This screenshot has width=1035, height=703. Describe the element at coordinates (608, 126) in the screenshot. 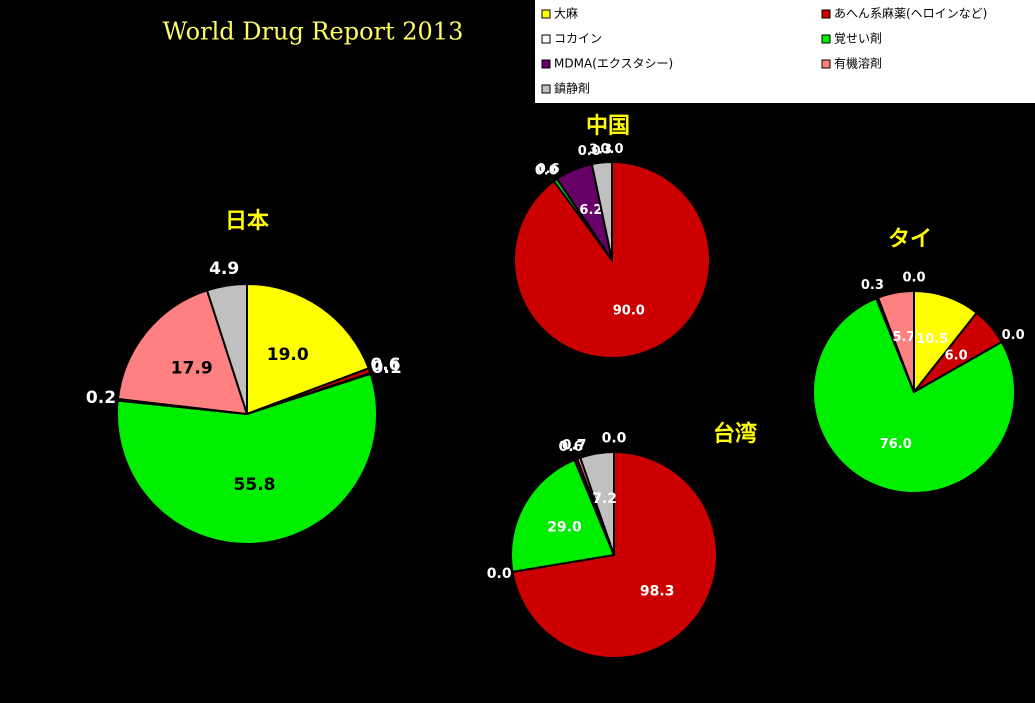

I see `pie-title: 中国` at that location.